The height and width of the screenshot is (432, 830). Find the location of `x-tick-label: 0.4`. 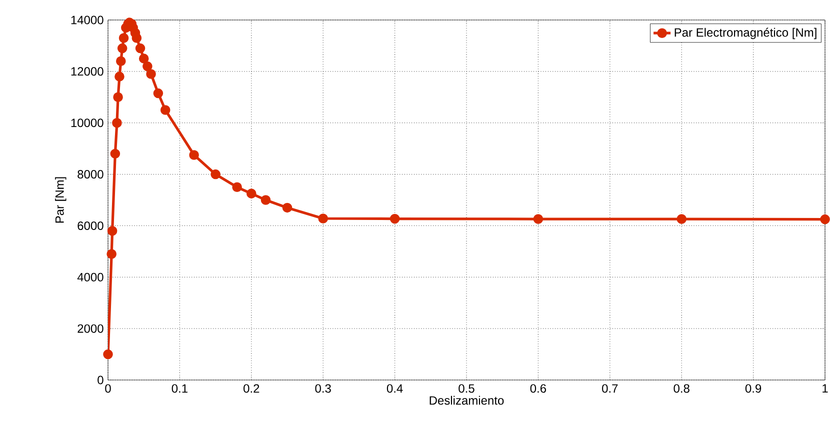

x-tick-label: 0.4 is located at coordinates (394, 388).